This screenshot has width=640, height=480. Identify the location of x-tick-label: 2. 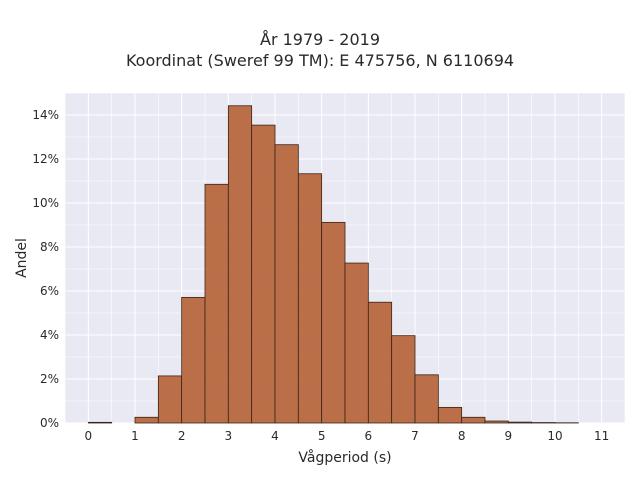
(182, 436).